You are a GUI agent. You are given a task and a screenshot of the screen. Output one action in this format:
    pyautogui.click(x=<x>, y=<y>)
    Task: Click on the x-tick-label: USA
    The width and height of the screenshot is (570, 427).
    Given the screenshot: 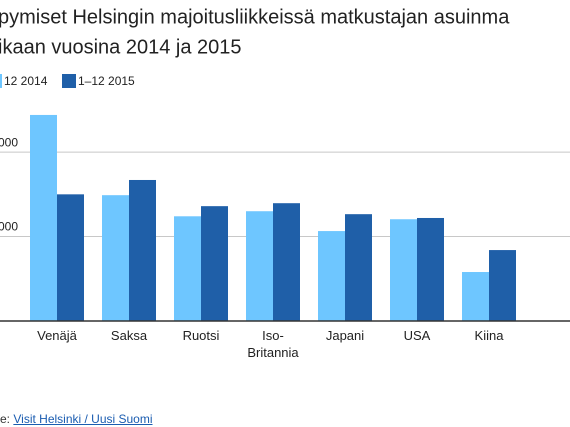 What is the action you would take?
    pyautogui.click(x=417, y=335)
    